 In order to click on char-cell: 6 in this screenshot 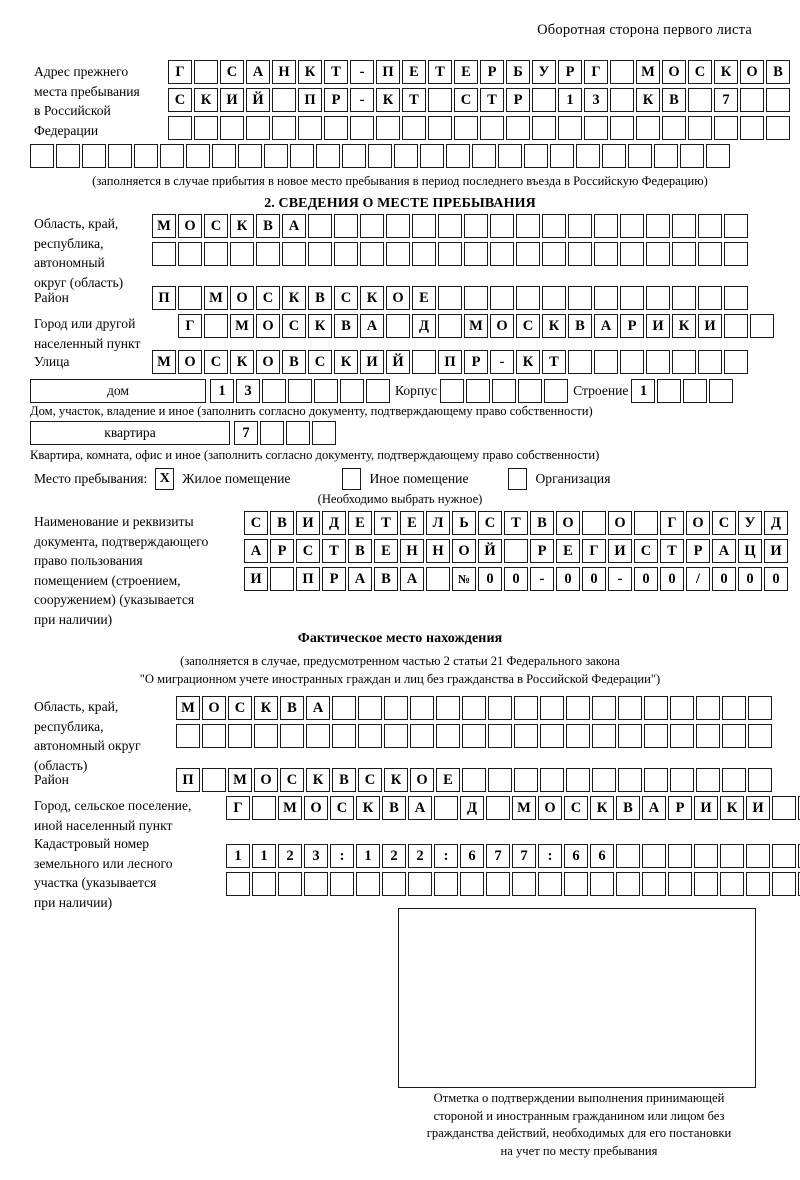, I will do `click(576, 856)`.